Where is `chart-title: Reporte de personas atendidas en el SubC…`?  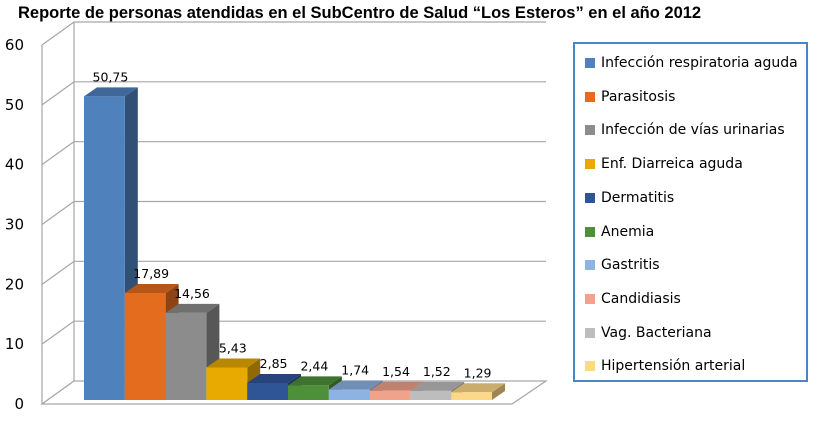
chart-title: Reporte de personas atendidas en el SubC… is located at coordinates (360, 13).